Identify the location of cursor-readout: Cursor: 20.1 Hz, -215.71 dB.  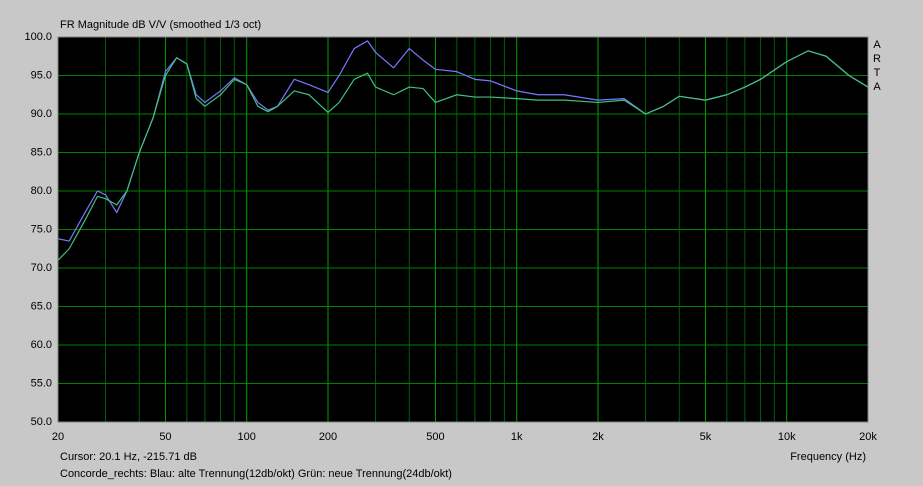
(128, 457).